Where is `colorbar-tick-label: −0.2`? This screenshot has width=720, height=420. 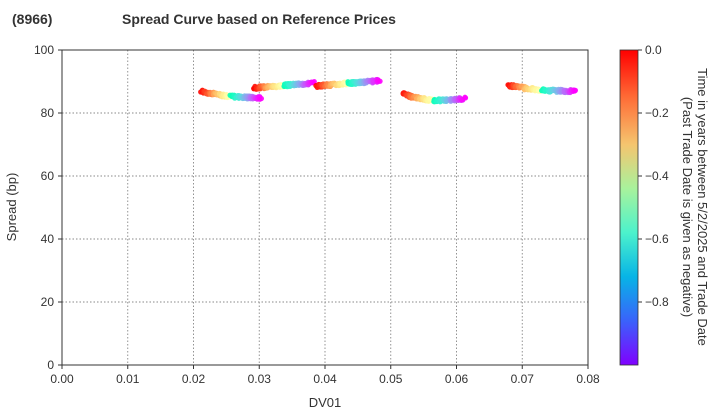
colorbar-tick-label: −0.2 is located at coordinates (657, 113).